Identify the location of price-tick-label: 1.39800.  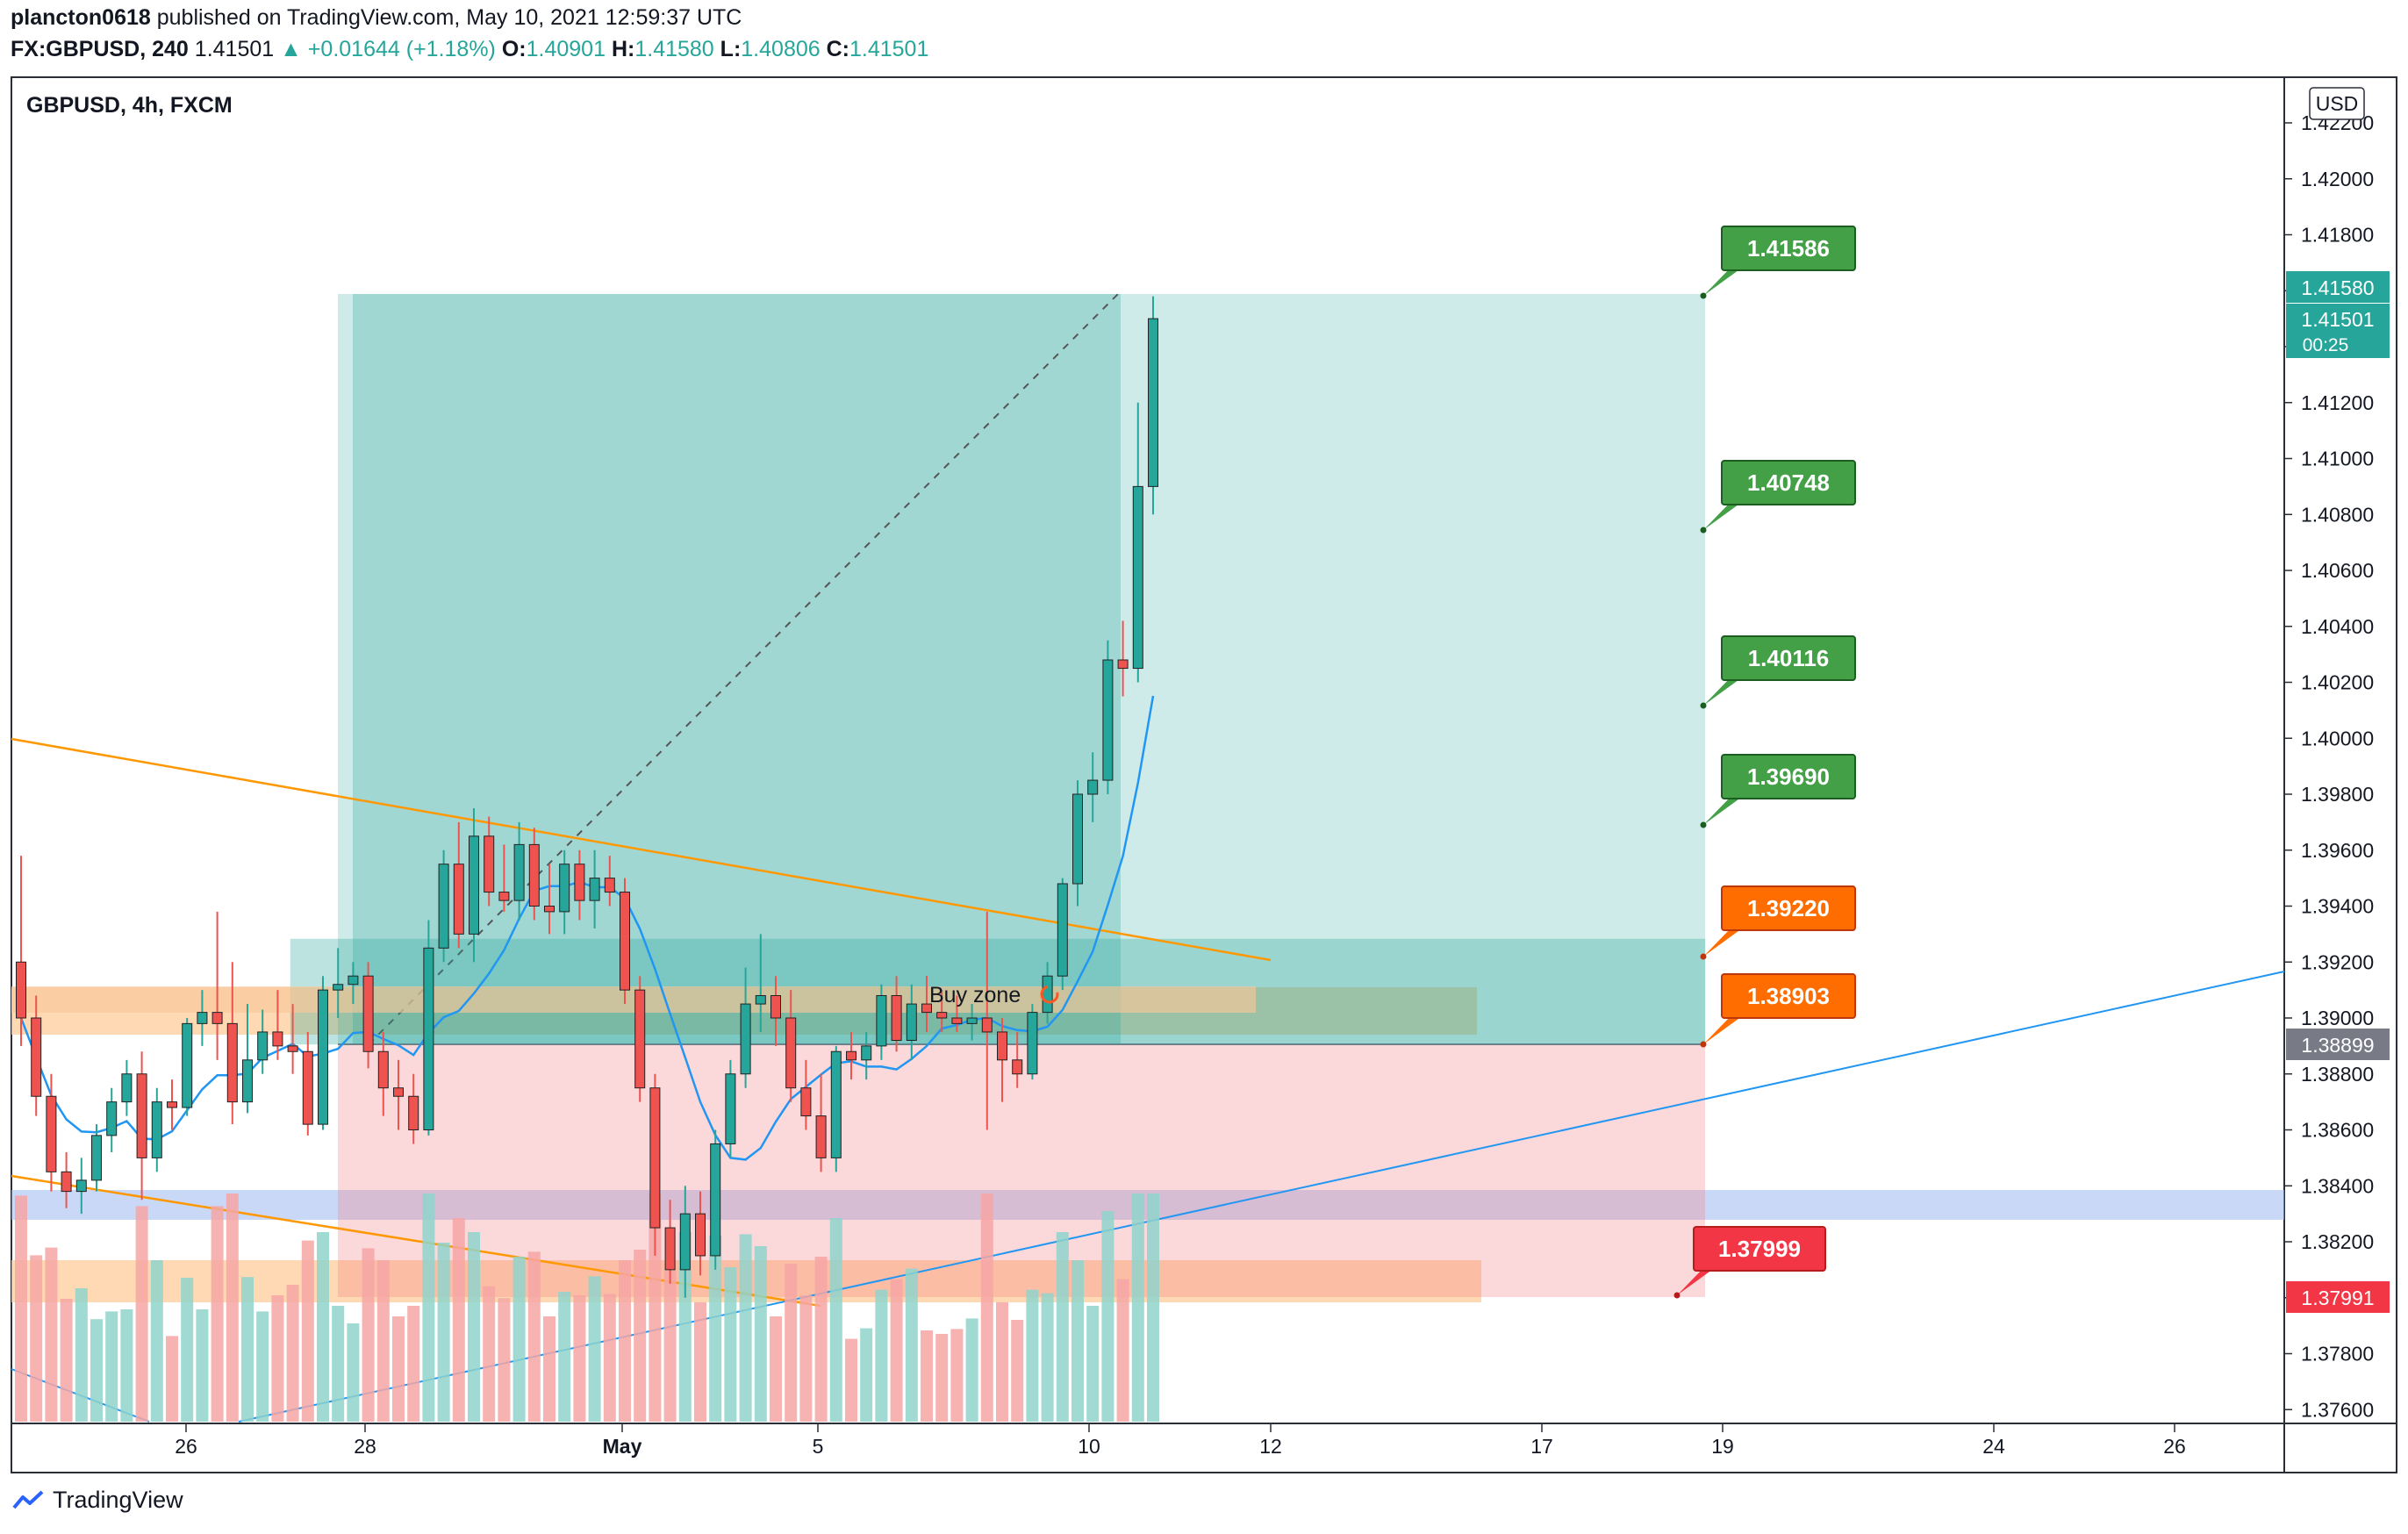
(2337, 795).